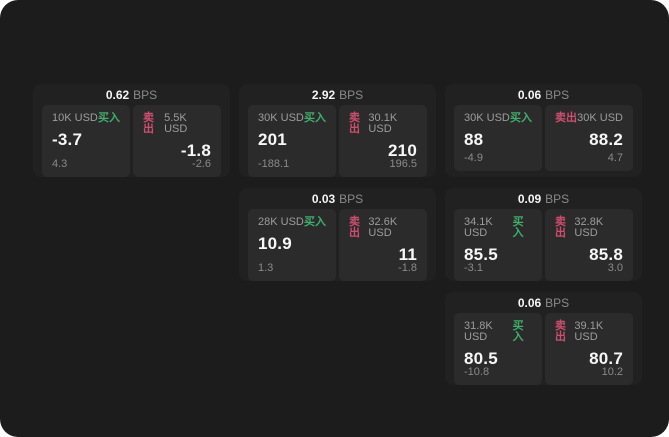  Describe the element at coordinates (407, 254) in the screenshot. I see `sell-price: 11` at that location.